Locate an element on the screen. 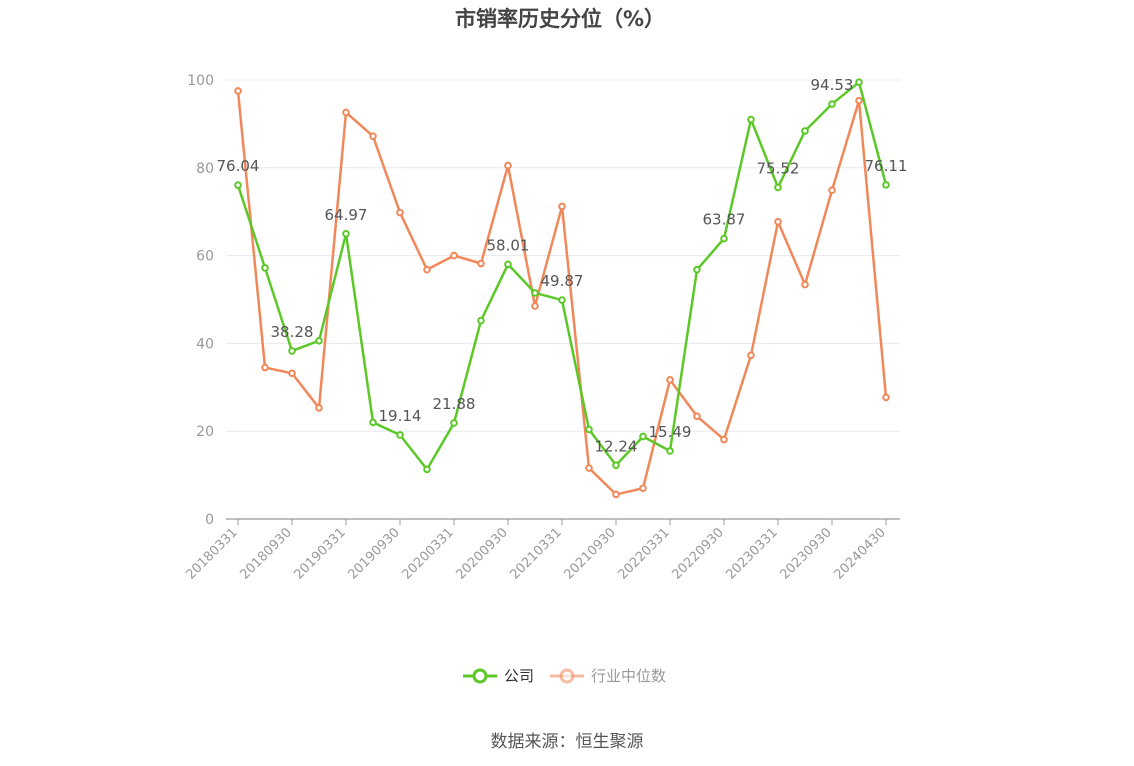  y-tick-label: 20 is located at coordinates (205, 432).